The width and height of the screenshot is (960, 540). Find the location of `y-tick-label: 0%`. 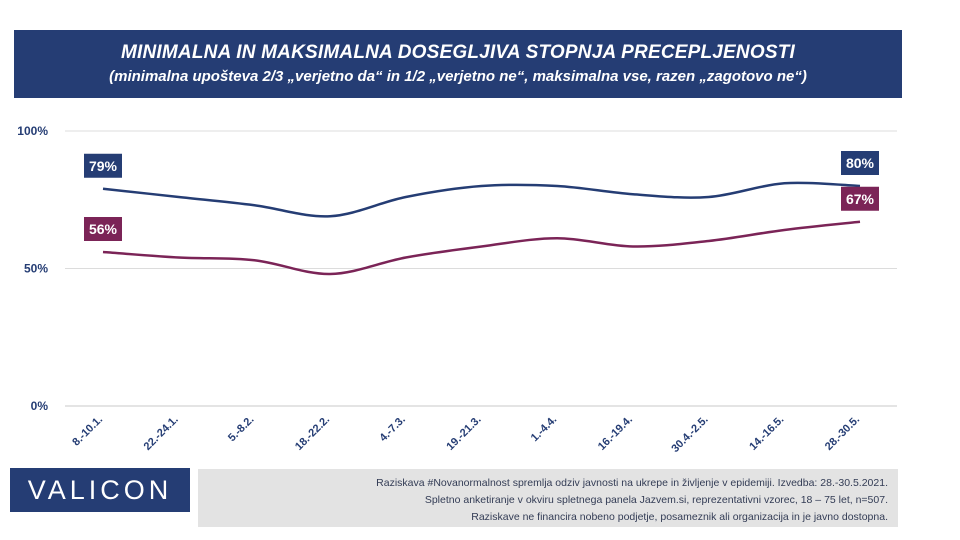

y-tick-label: 0% is located at coordinates (40, 406).